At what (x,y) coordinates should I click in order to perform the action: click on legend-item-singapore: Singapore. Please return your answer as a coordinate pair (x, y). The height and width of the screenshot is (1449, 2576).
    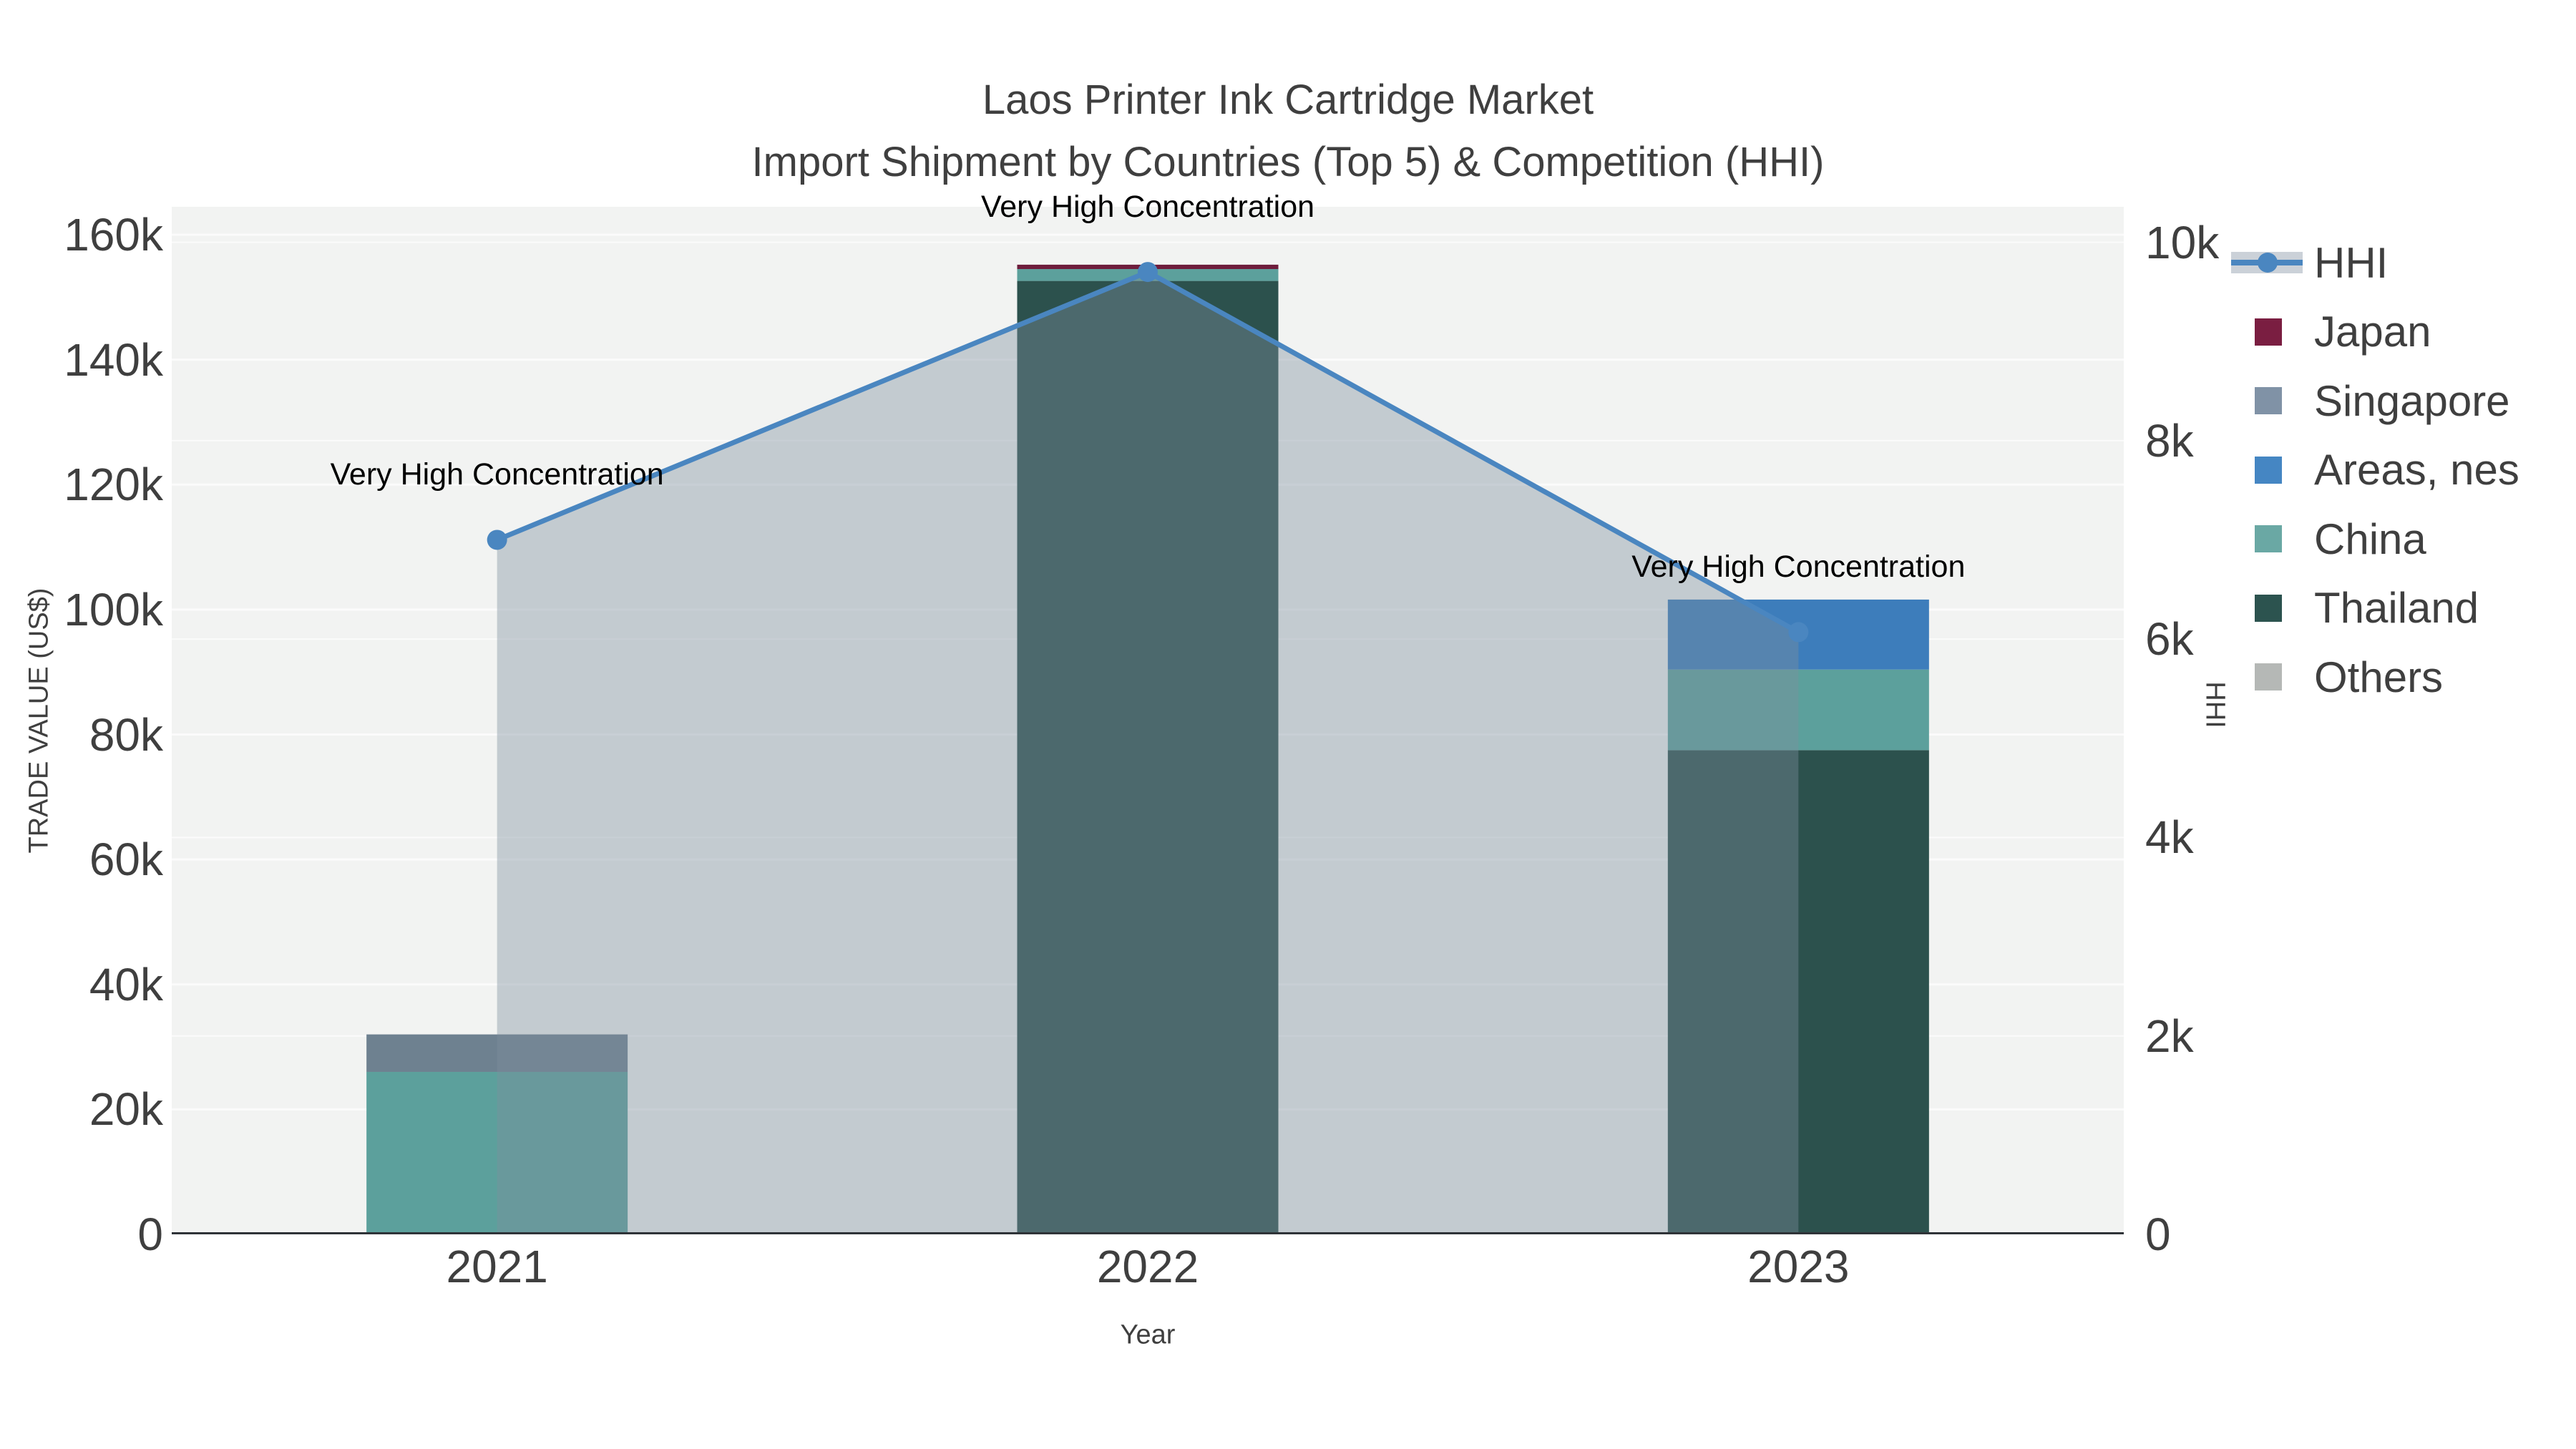
    Looking at the image, I should click on (2370, 400).